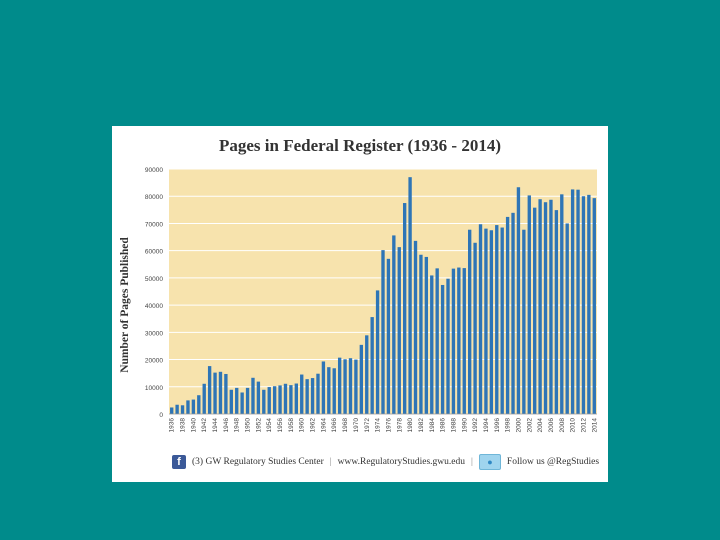 The width and height of the screenshot is (720, 540). Describe the element at coordinates (226, 393) in the screenshot. I see `bar-1946` at that location.